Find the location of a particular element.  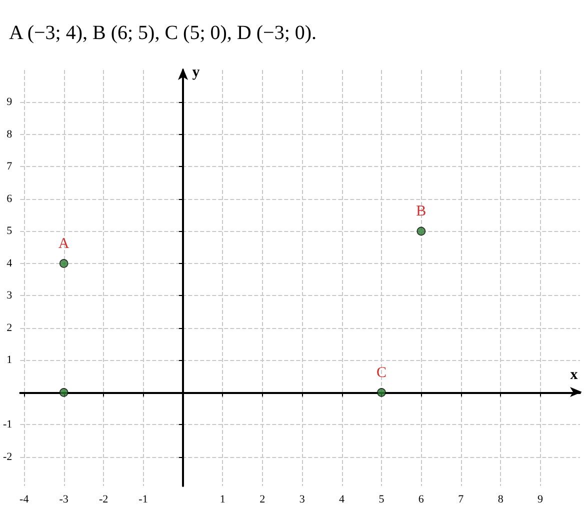

y-tick-label: 5 is located at coordinates (9, 231).